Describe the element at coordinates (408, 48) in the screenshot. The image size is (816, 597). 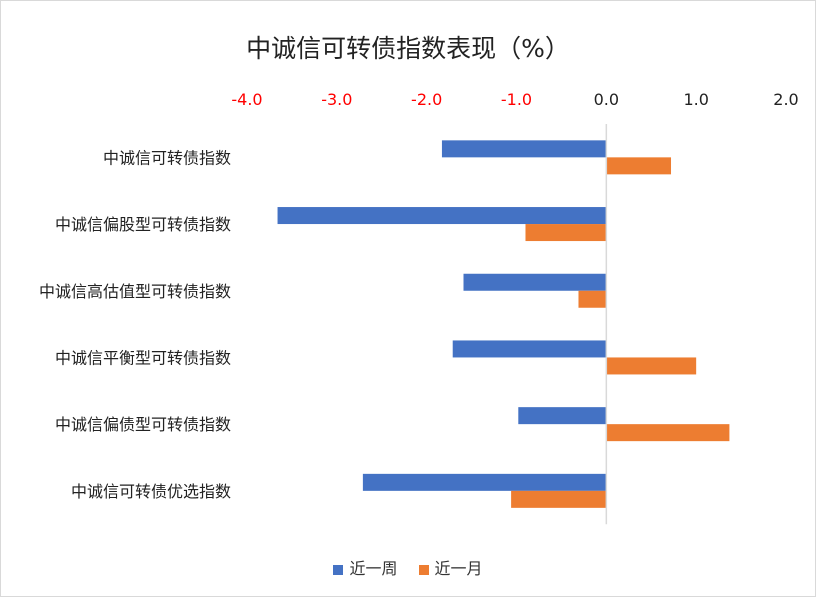
I see `chart-title: 中诚信可转债指数表现（%）` at that location.